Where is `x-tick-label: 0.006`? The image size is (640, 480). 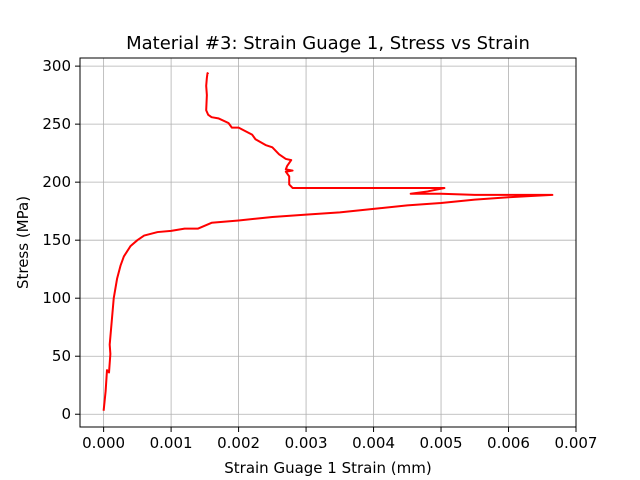
x-tick-label: 0.006 is located at coordinates (508, 443).